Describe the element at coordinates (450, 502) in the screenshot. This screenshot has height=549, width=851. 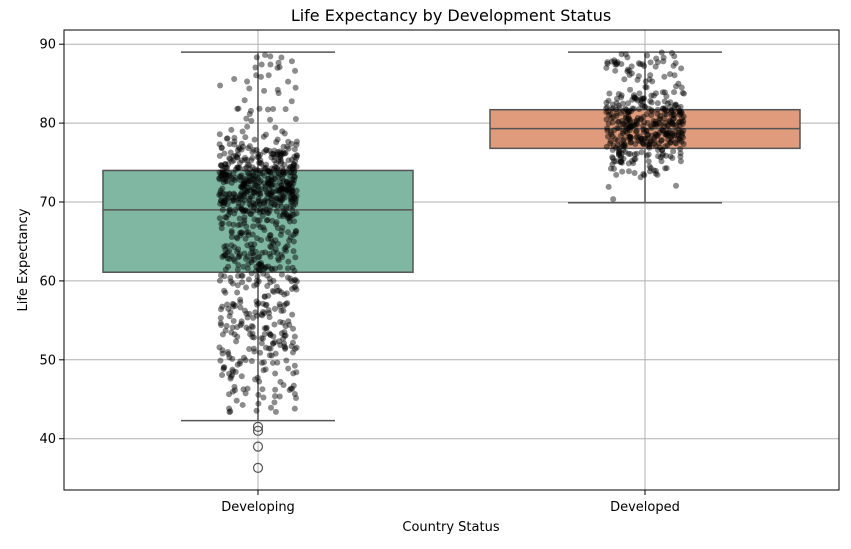
I see `x-axis: Developing Developed` at that location.